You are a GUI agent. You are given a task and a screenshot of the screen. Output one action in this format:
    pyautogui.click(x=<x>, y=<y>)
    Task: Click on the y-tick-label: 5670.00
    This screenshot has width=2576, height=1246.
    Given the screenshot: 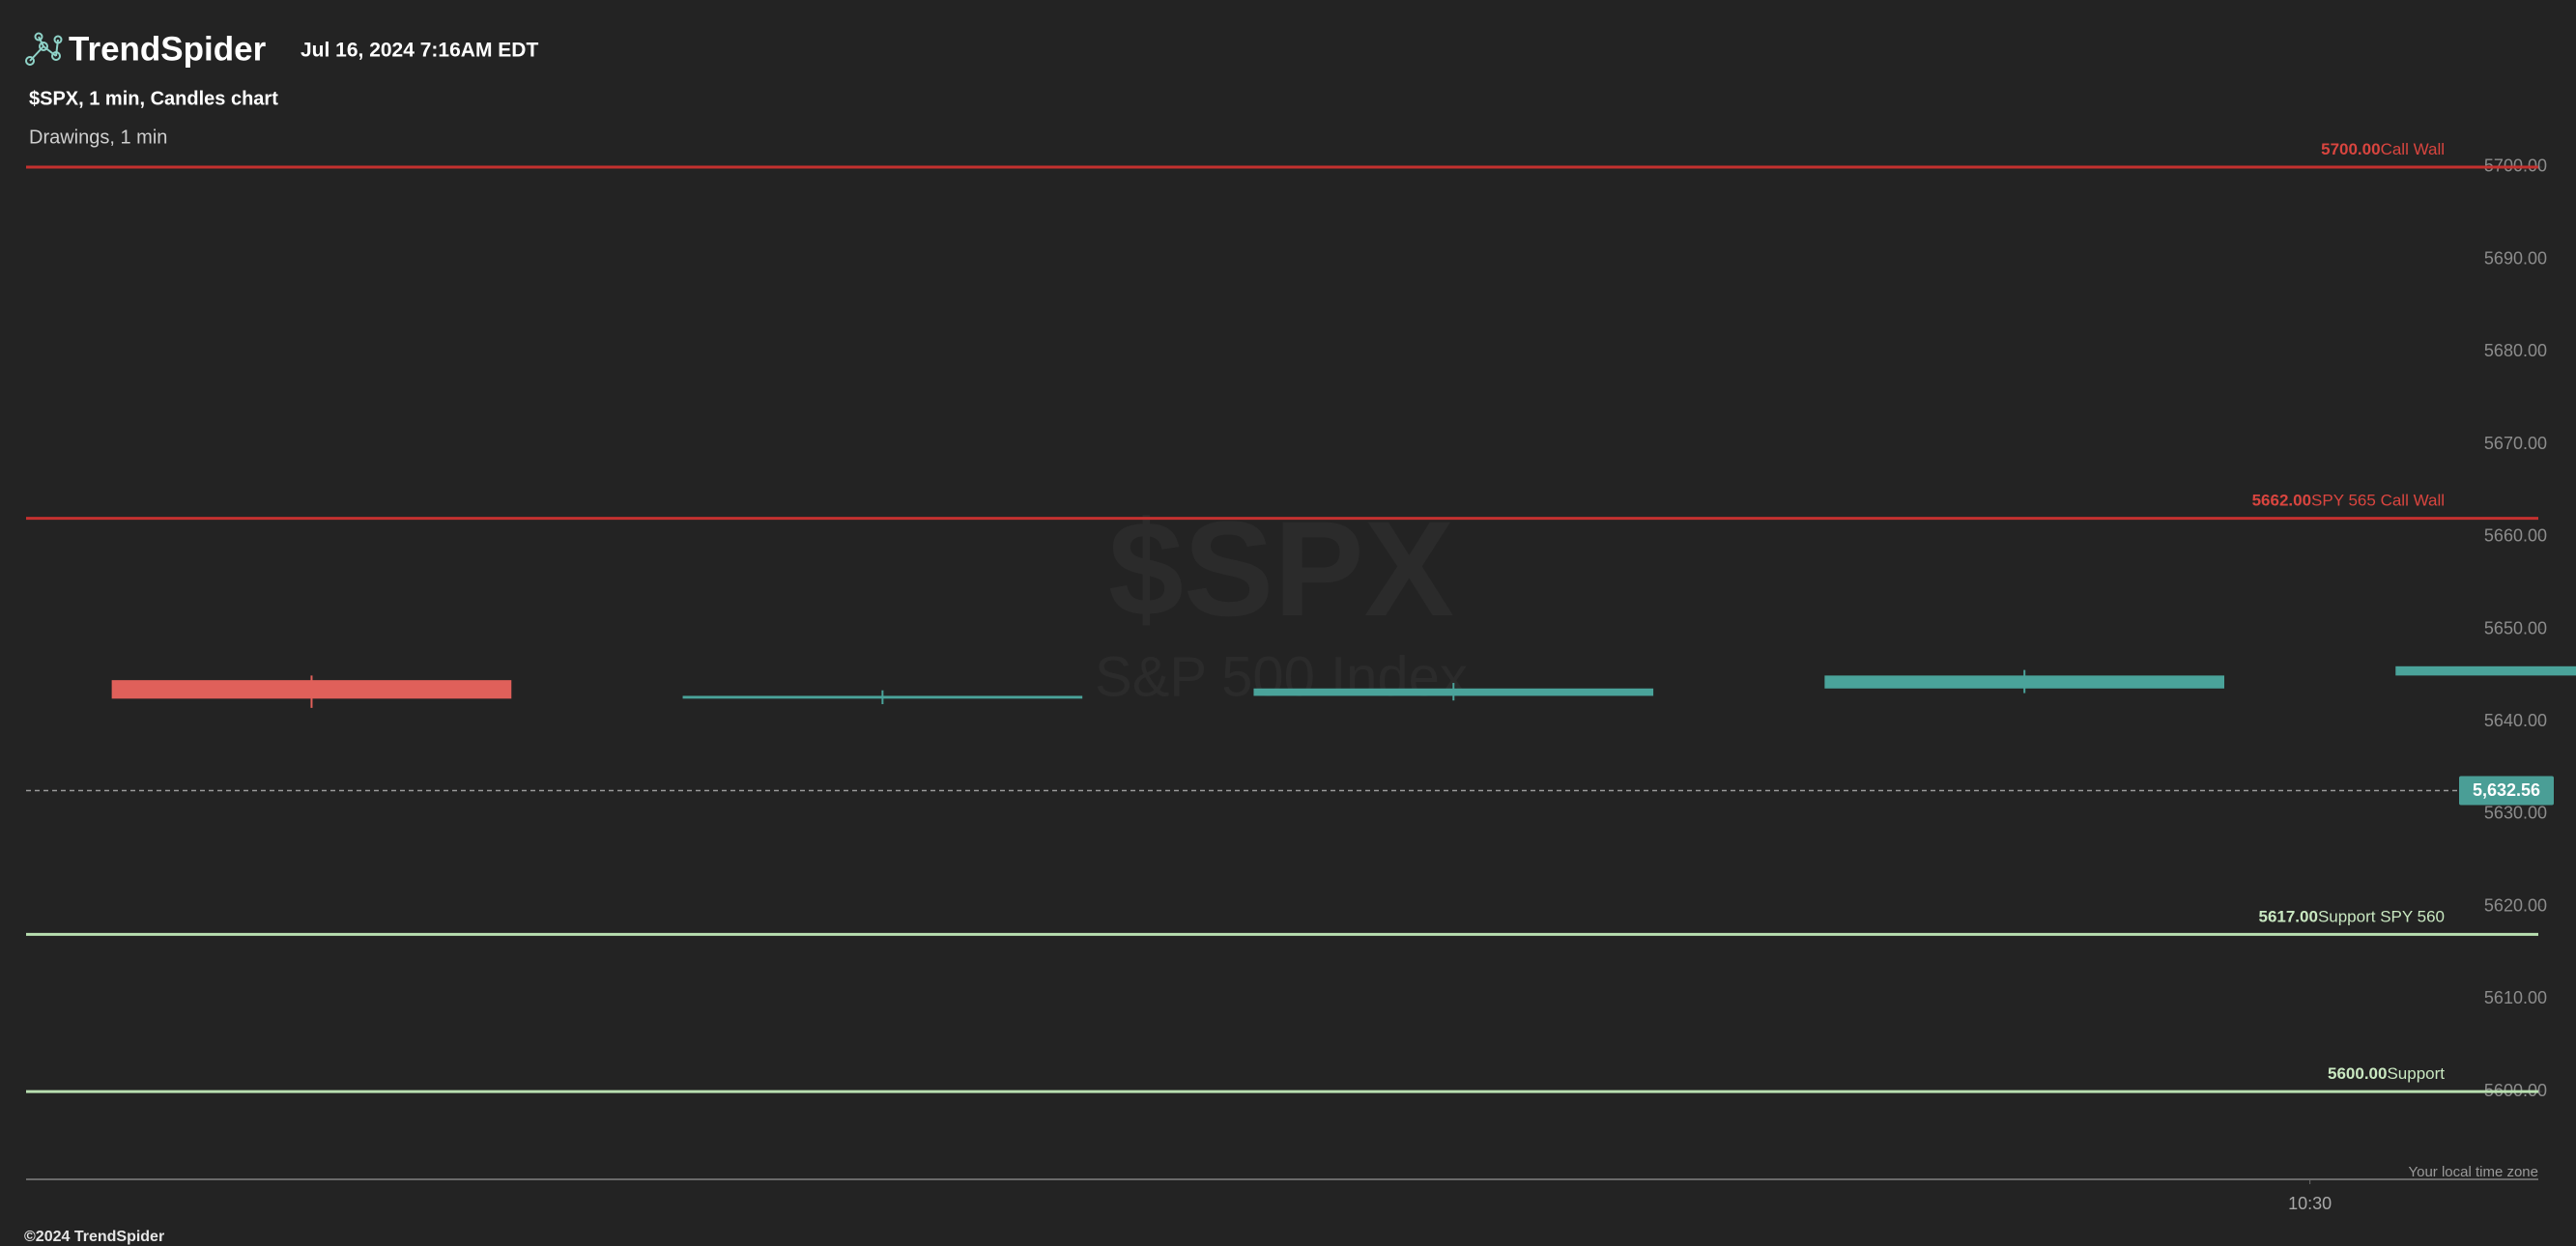 What is the action you would take?
    pyautogui.click(x=2515, y=443)
    